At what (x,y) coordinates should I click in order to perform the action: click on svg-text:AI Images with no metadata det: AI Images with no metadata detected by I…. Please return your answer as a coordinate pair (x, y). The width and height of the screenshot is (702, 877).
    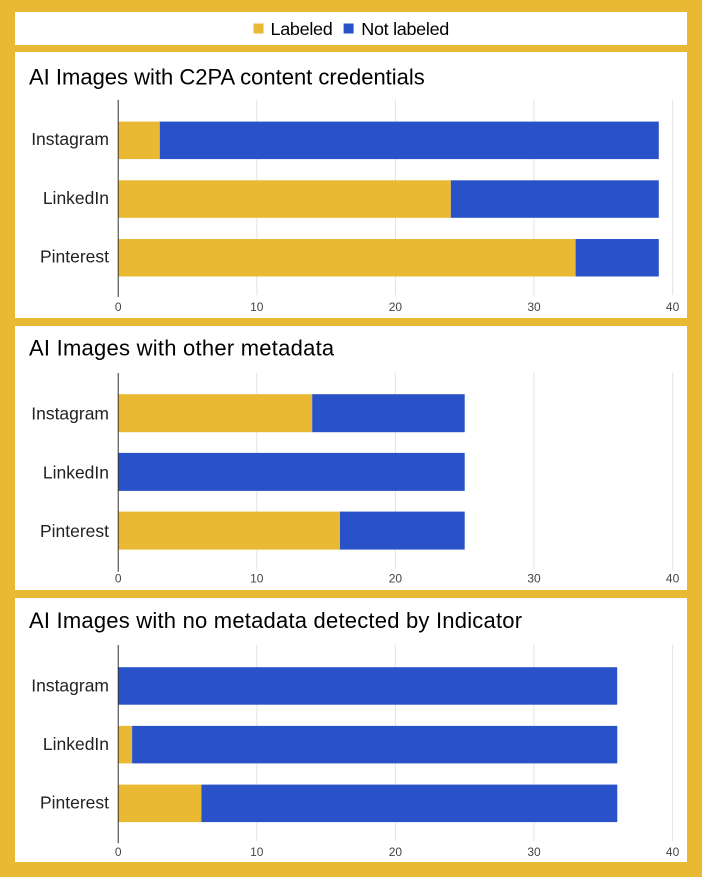
    Looking at the image, I should click on (275, 620).